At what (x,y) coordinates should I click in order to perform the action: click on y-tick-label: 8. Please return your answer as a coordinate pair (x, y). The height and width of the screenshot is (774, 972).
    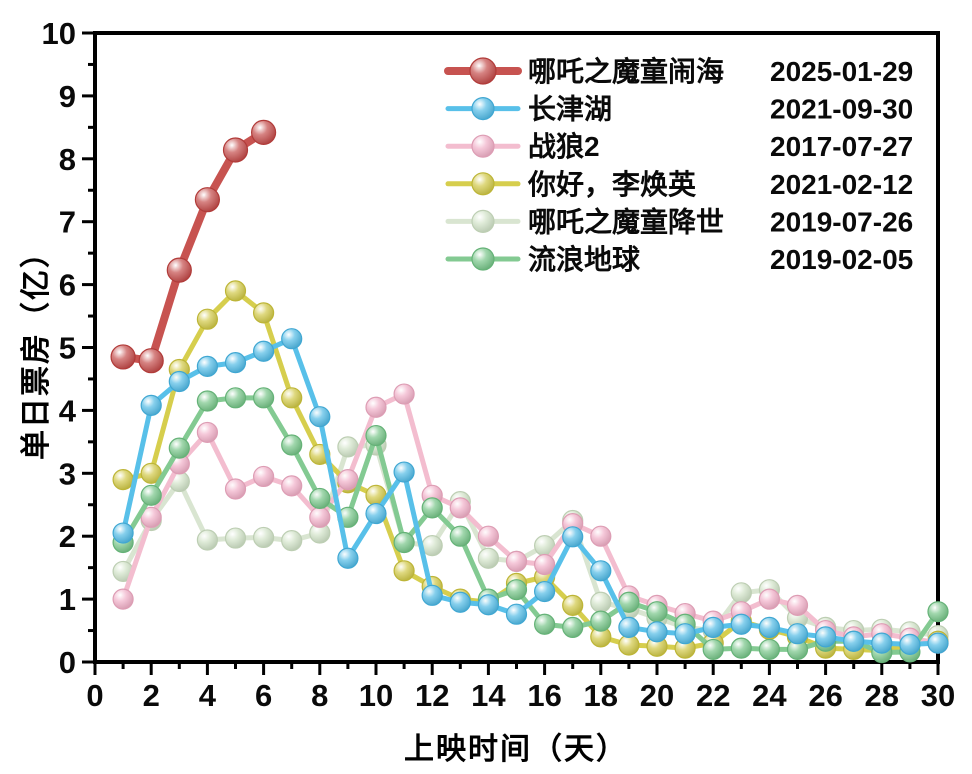
    Looking at the image, I should click on (67, 159).